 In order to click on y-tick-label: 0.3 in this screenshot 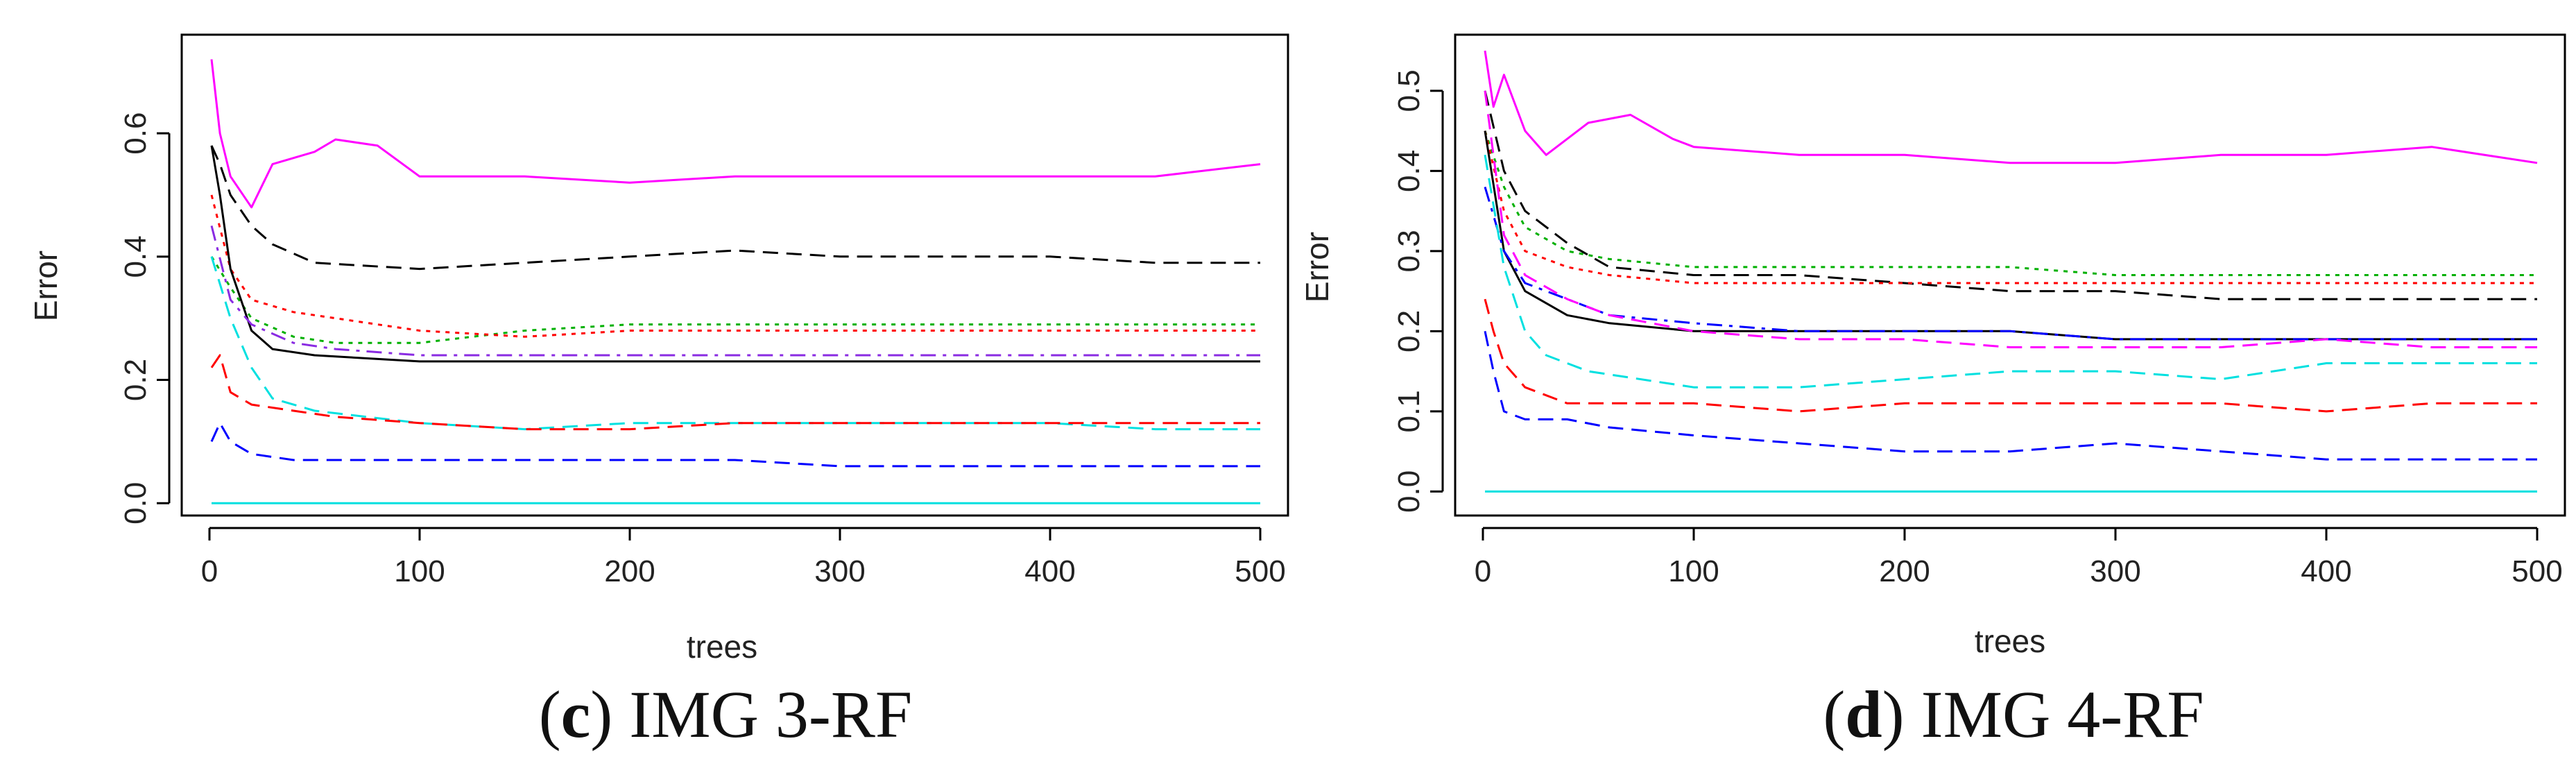, I will do `click(1409, 251)`.